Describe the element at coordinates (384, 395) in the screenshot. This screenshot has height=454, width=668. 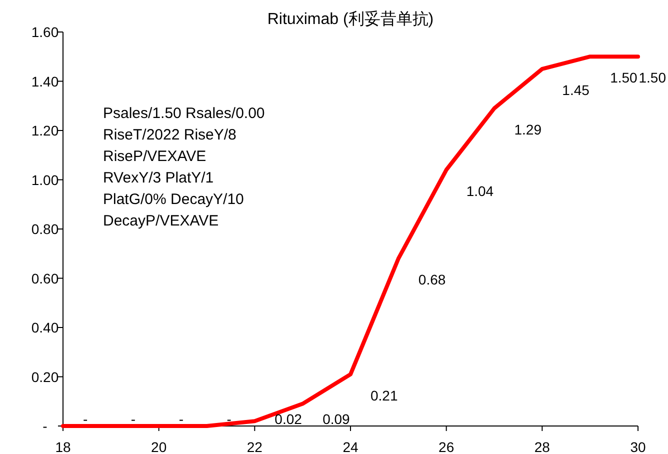
I see `data-label: 0.21` at that location.